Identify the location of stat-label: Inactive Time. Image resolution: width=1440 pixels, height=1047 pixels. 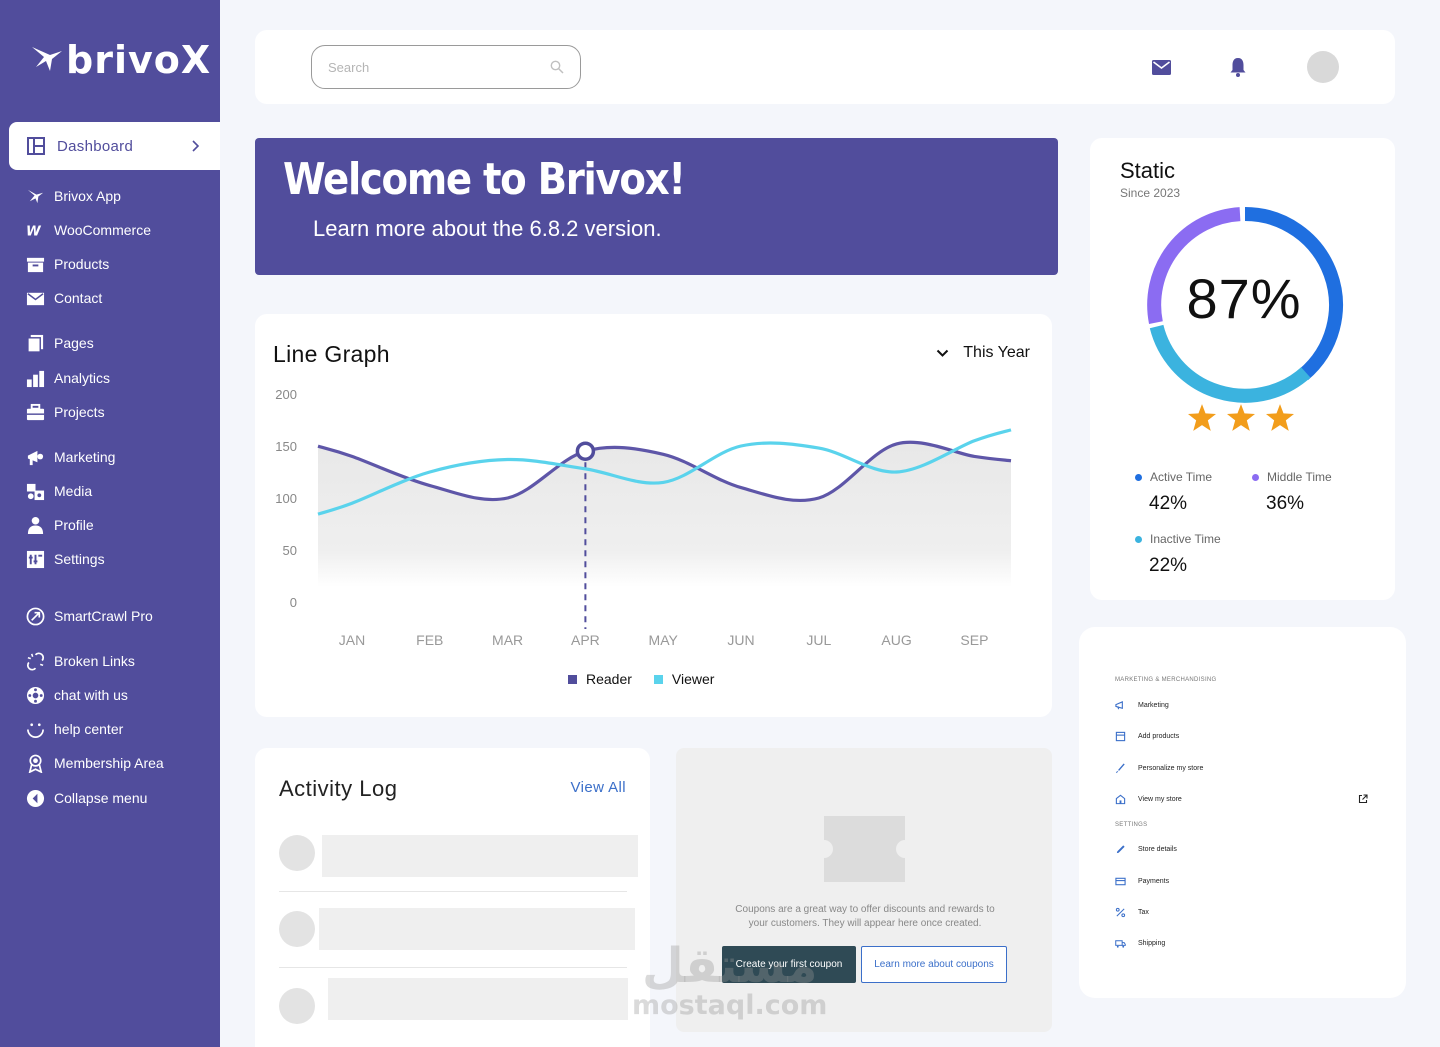
(1185, 539).